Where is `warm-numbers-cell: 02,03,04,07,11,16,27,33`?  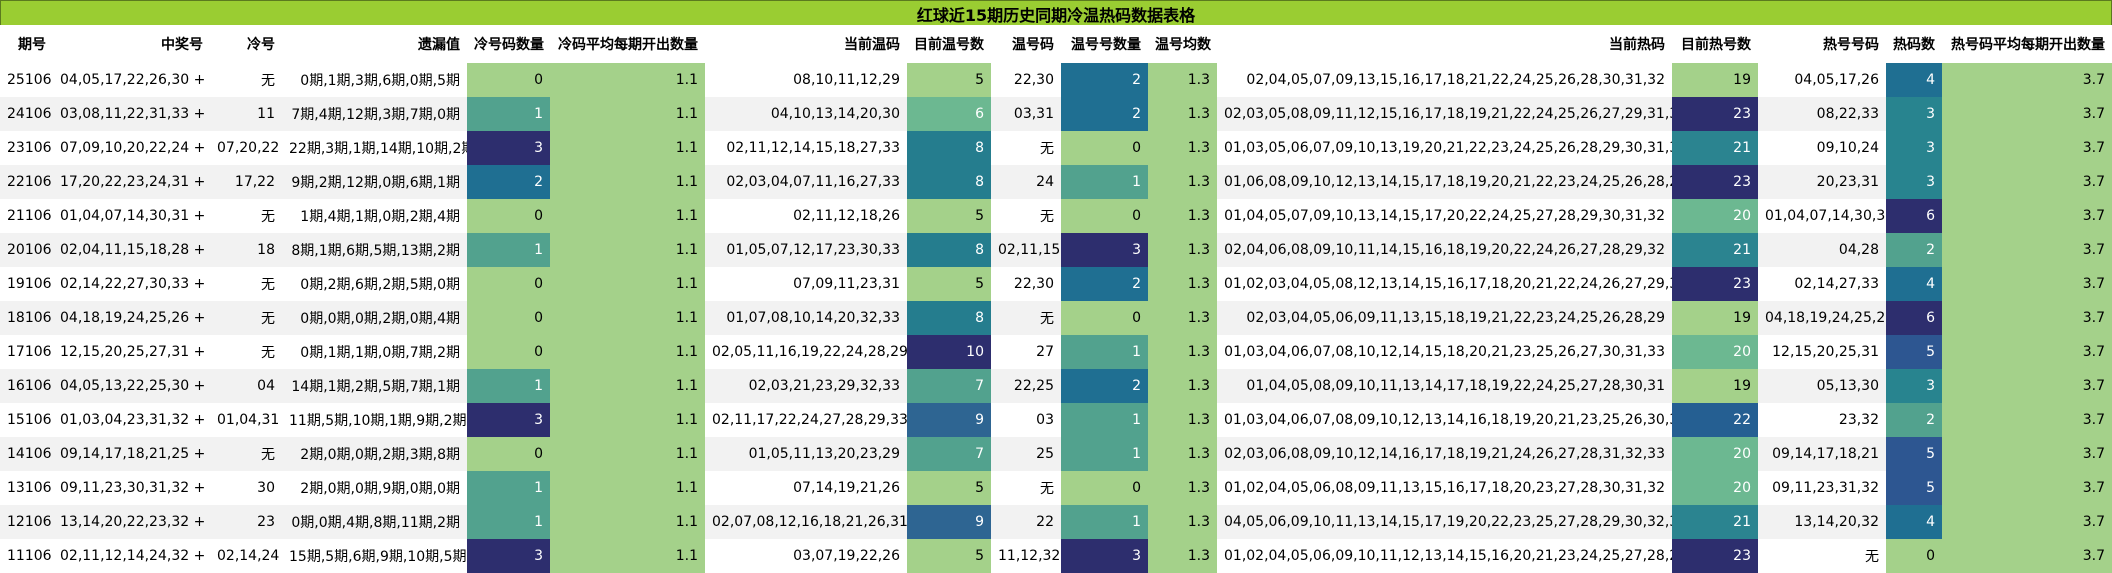
warm-numbers-cell: 02,03,04,07,11,16,27,33 is located at coordinates (806, 182).